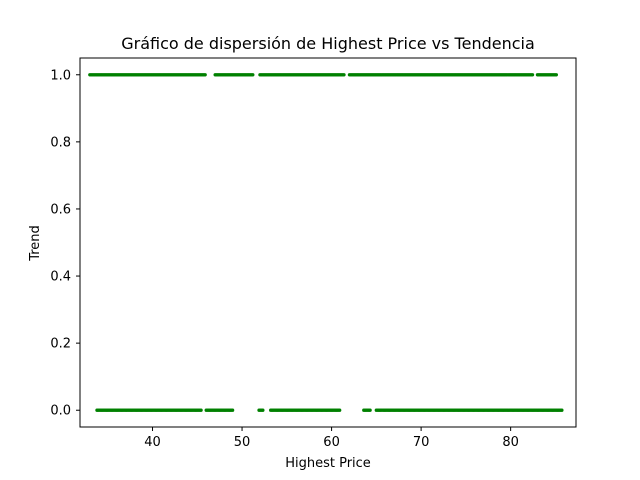 Image resolution: width=640 pixels, height=480 pixels. I want to click on y-axis-label: Trend, so click(35, 243).